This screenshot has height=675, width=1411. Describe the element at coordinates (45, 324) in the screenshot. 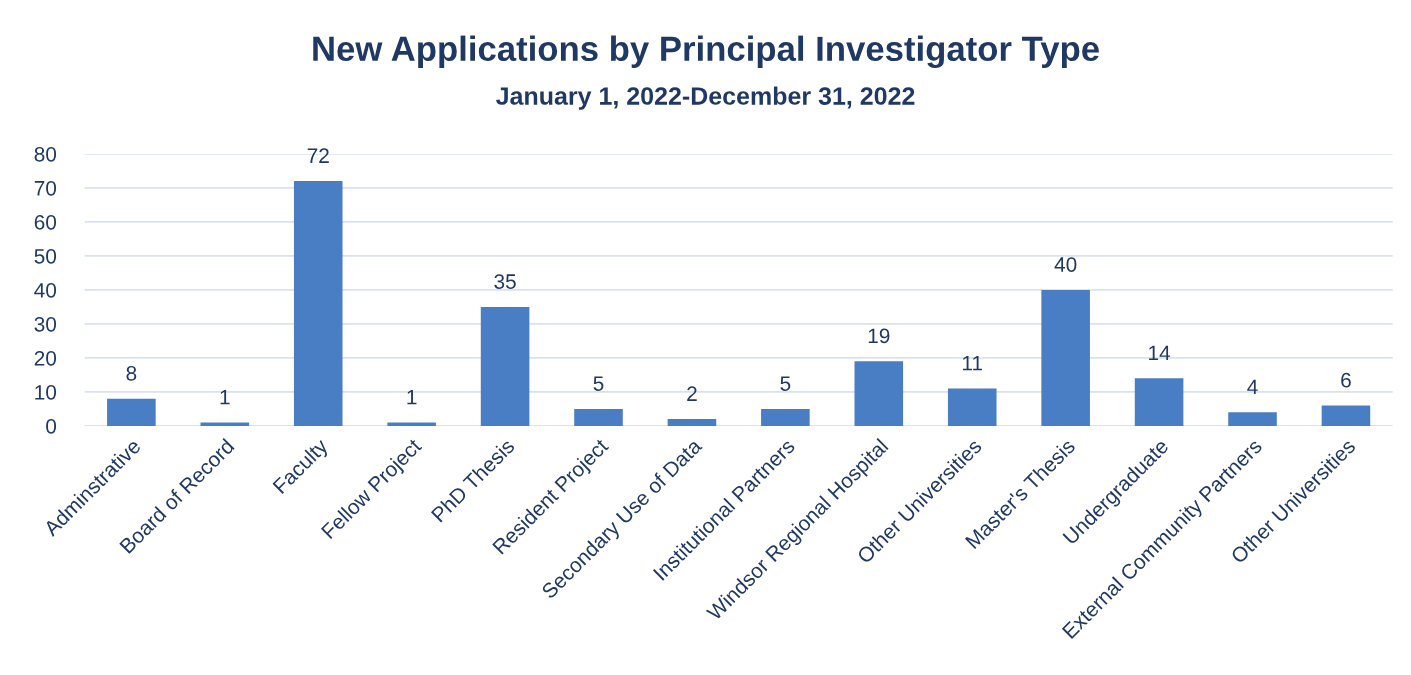

I see `y-tick-label: 30` at that location.